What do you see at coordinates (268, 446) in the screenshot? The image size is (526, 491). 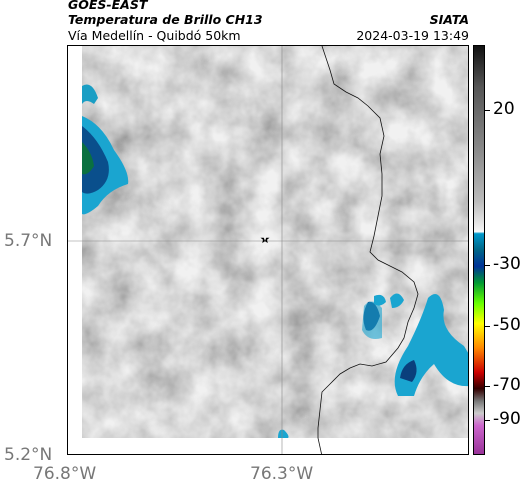 I see `no-data-strip` at bounding box center [268, 446].